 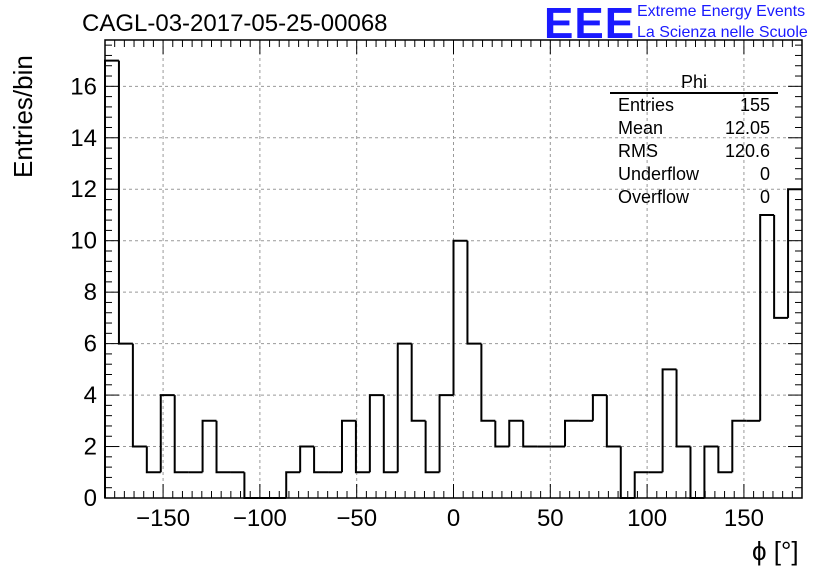 I want to click on stats-row-rms: RMS 120.6, so click(x=694, y=151).